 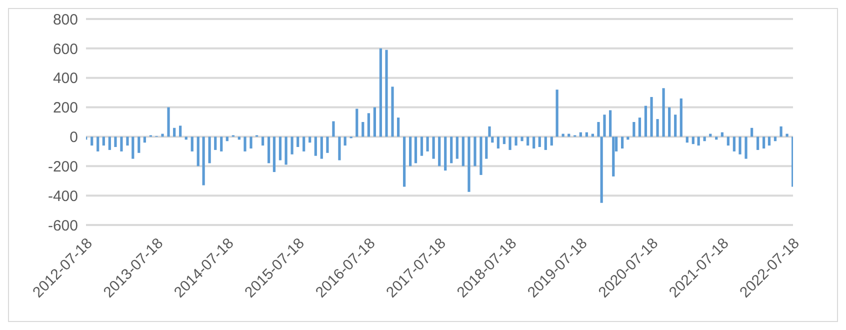 What do you see at coordinates (63, 167) in the screenshot?
I see `y-tick-label: -200` at bounding box center [63, 167].